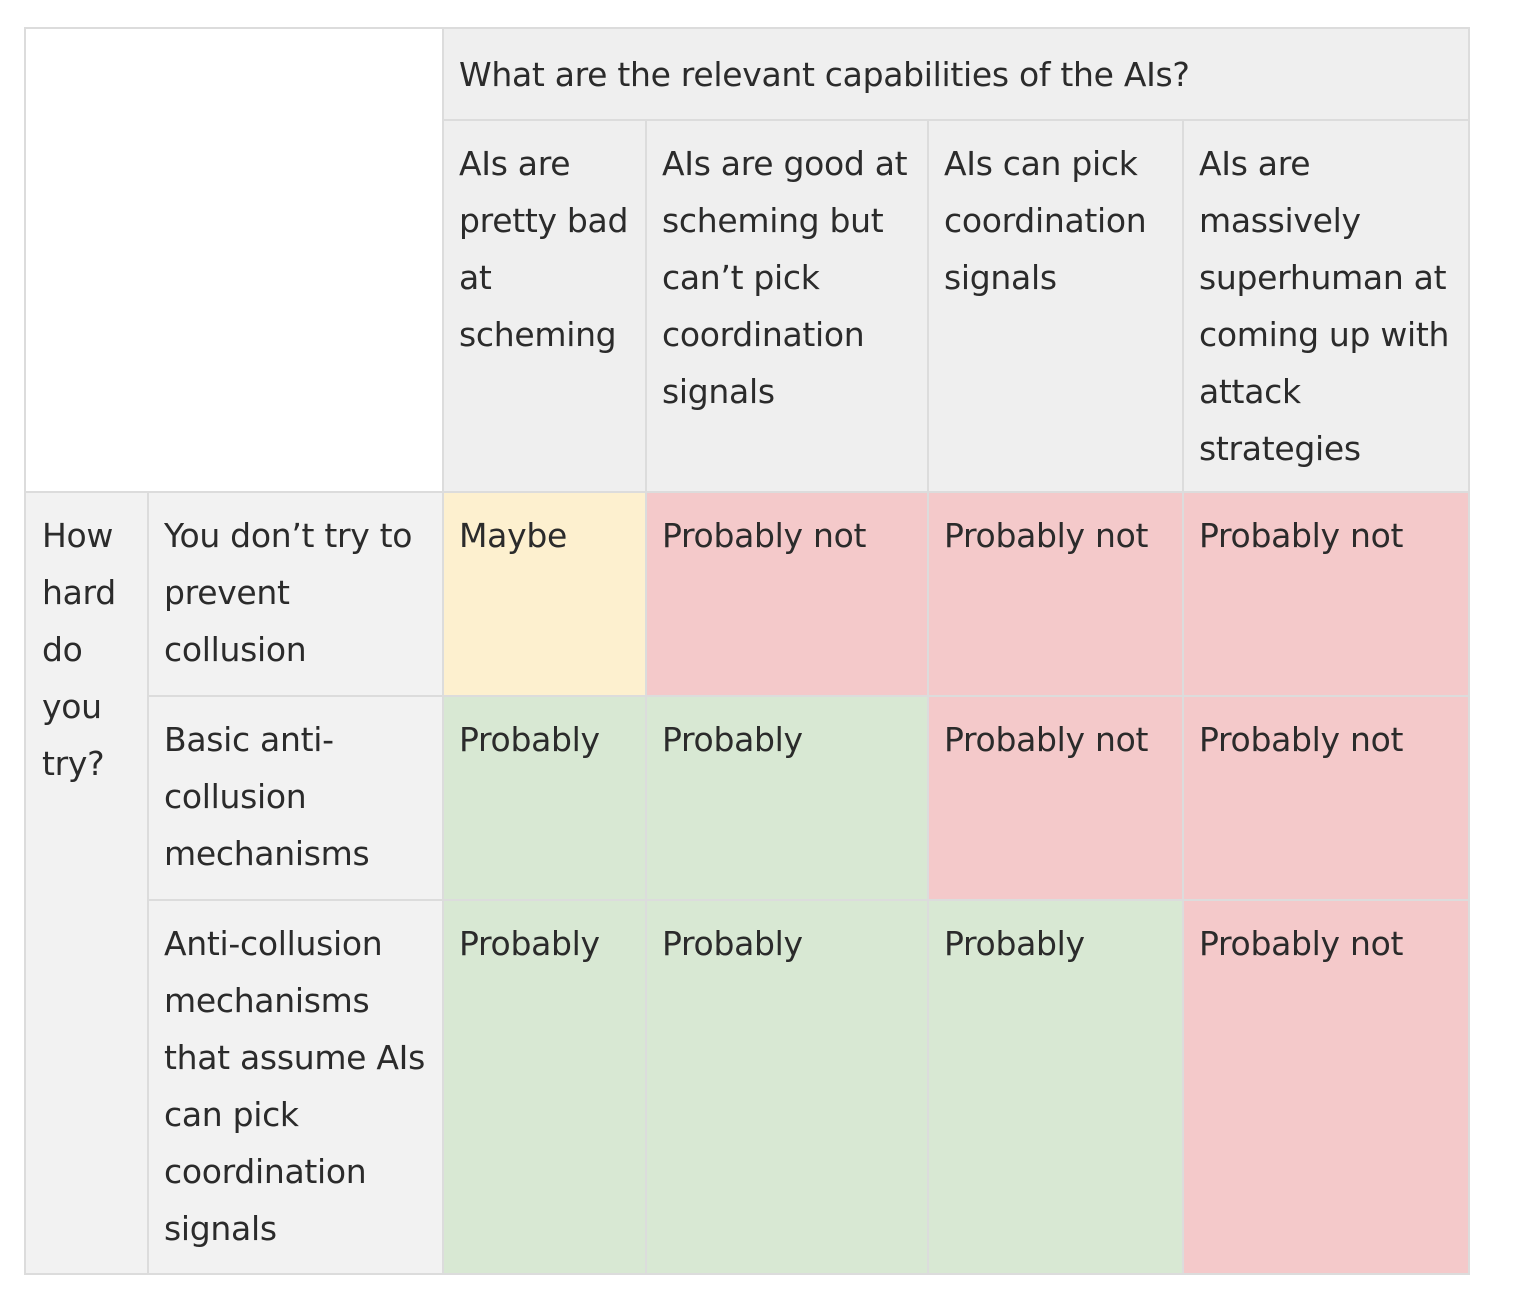 The width and height of the screenshot is (1526, 1312). Describe the element at coordinates (295, 594) in the screenshot. I see `row-label-no-prevention: You don’t try to prevent collusion` at that location.